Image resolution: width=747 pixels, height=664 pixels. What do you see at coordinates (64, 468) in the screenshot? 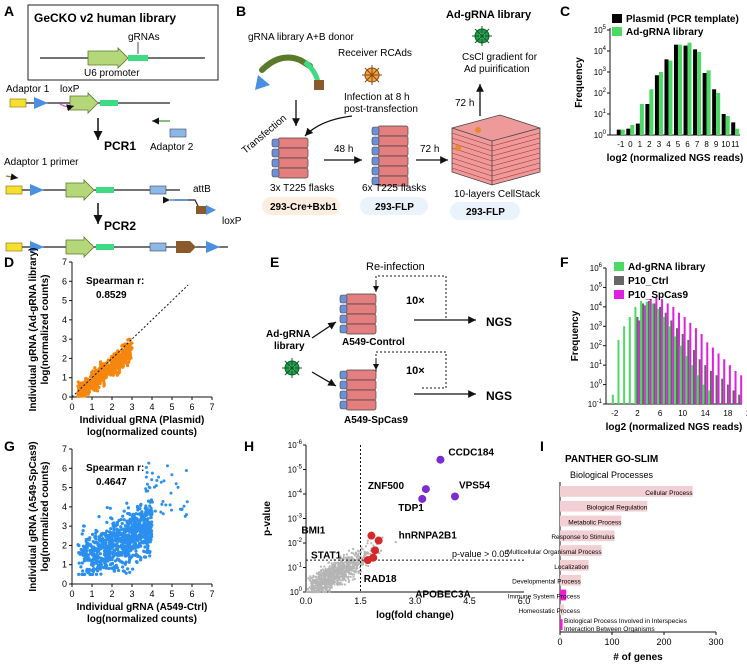
I see `y-tick-label: 6` at bounding box center [64, 468].